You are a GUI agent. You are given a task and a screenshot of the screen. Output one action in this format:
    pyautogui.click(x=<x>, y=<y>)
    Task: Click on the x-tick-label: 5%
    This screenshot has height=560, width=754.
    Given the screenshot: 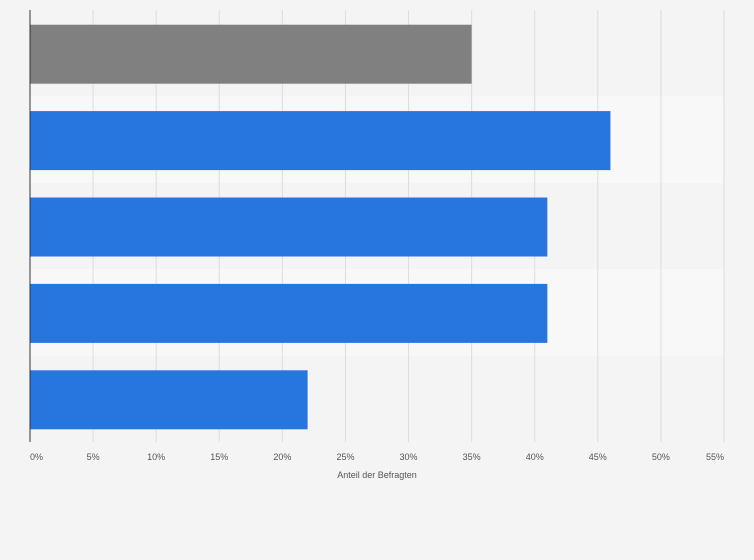 What is the action you would take?
    pyautogui.click(x=93, y=457)
    